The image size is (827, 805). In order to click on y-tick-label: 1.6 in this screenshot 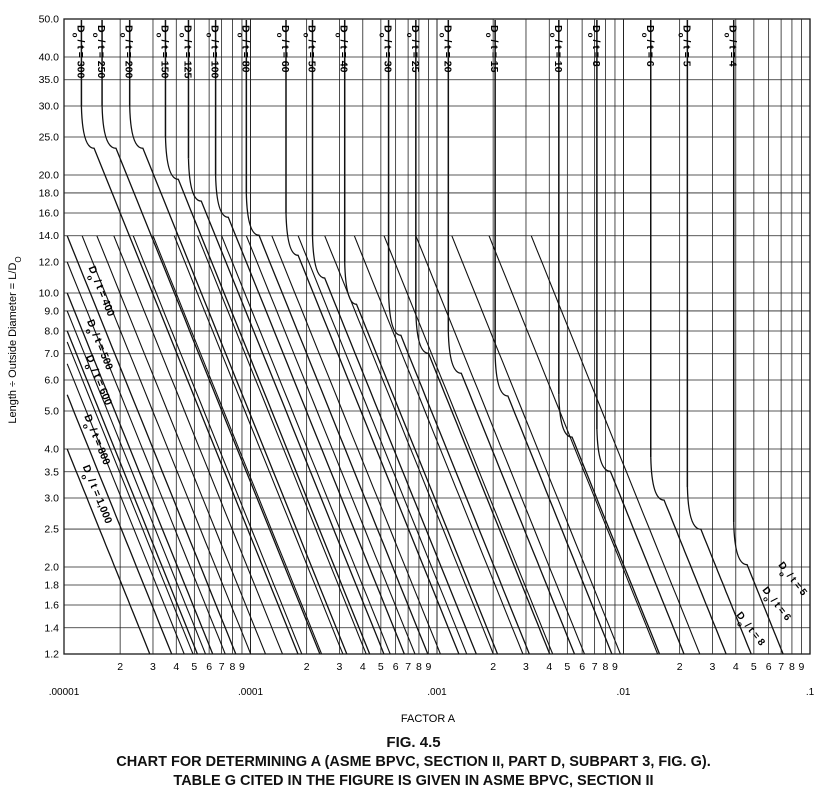, I will do `click(51, 606)`.